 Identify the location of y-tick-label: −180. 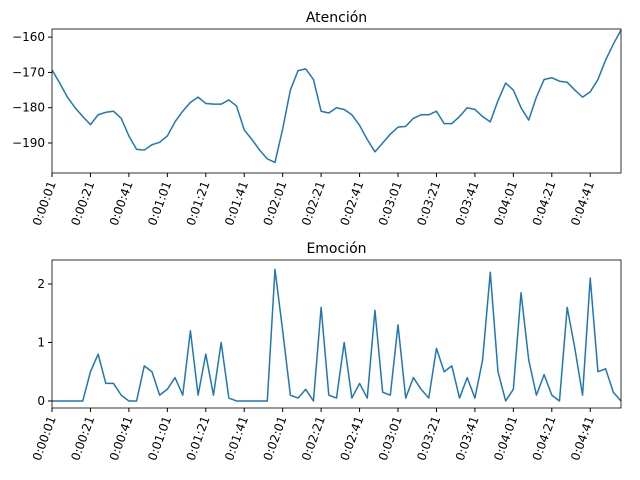
(28, 108).